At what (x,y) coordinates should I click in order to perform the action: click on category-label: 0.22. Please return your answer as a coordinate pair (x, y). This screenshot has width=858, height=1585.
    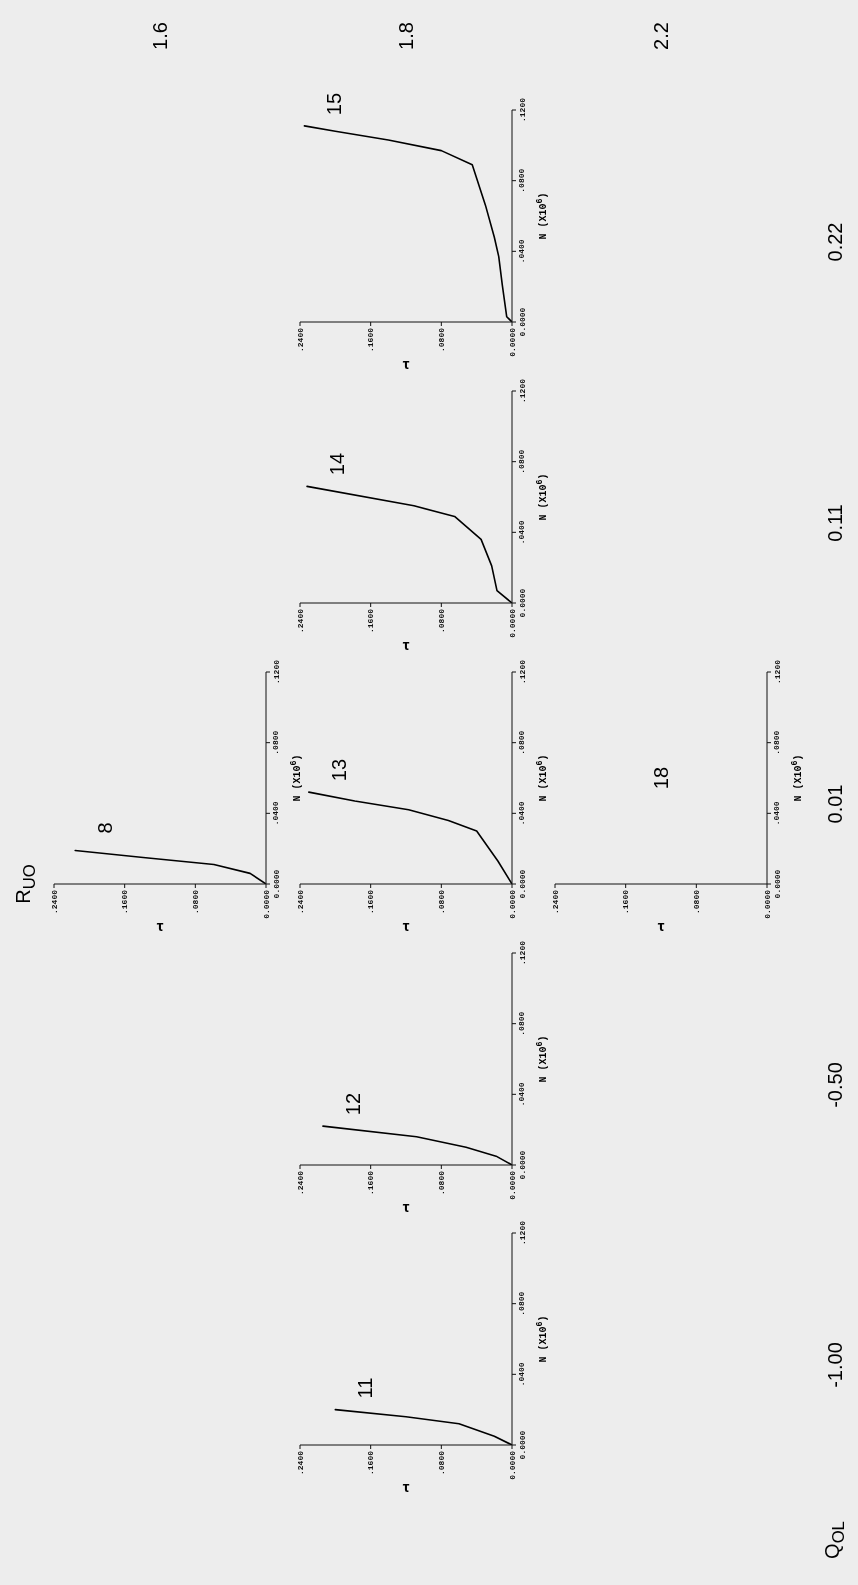
    Looking at the image, I should click on (834, 242).